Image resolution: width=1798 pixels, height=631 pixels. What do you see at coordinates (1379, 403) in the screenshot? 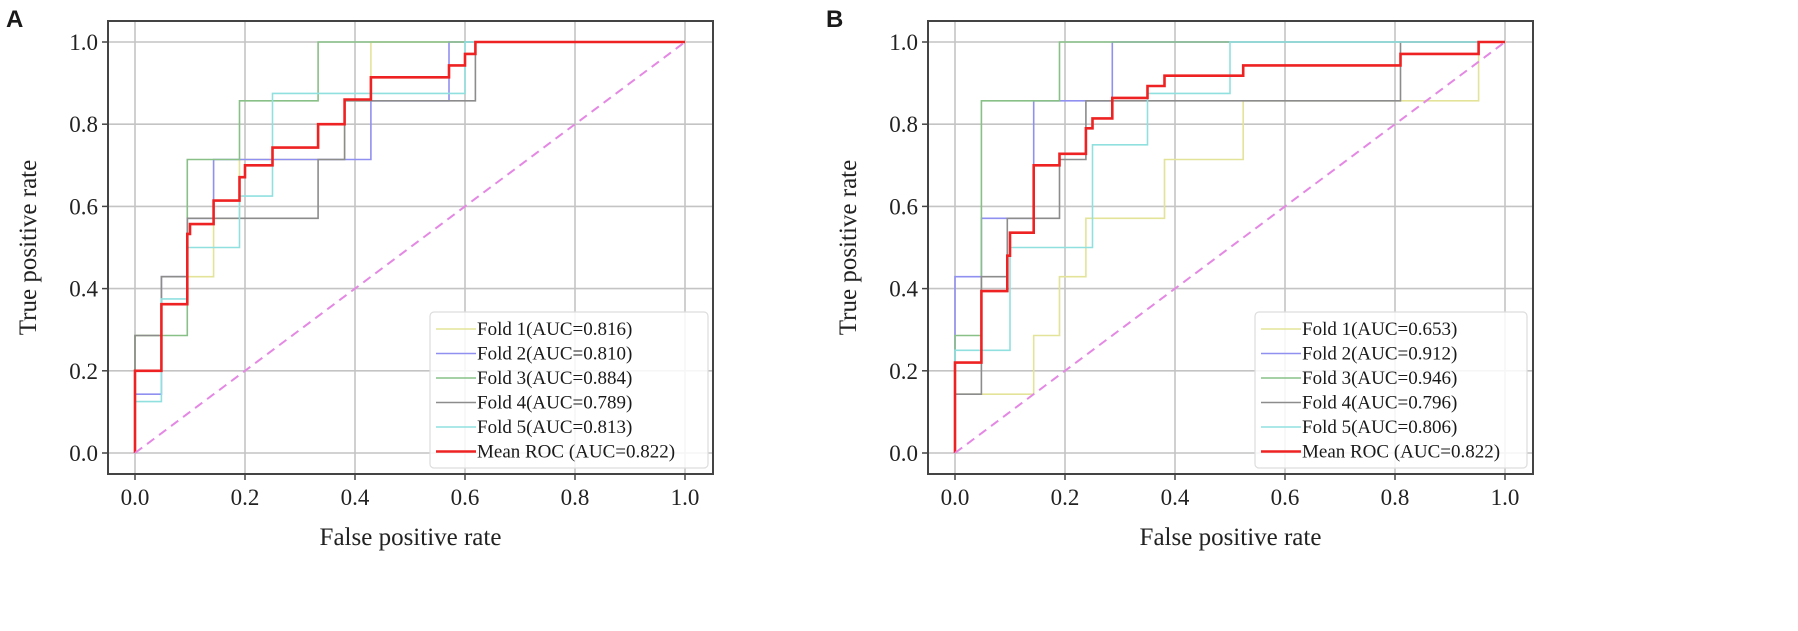
I see `legend-entry: Fold 4(AUC=0.796)` at bounding box center [1379, 403].